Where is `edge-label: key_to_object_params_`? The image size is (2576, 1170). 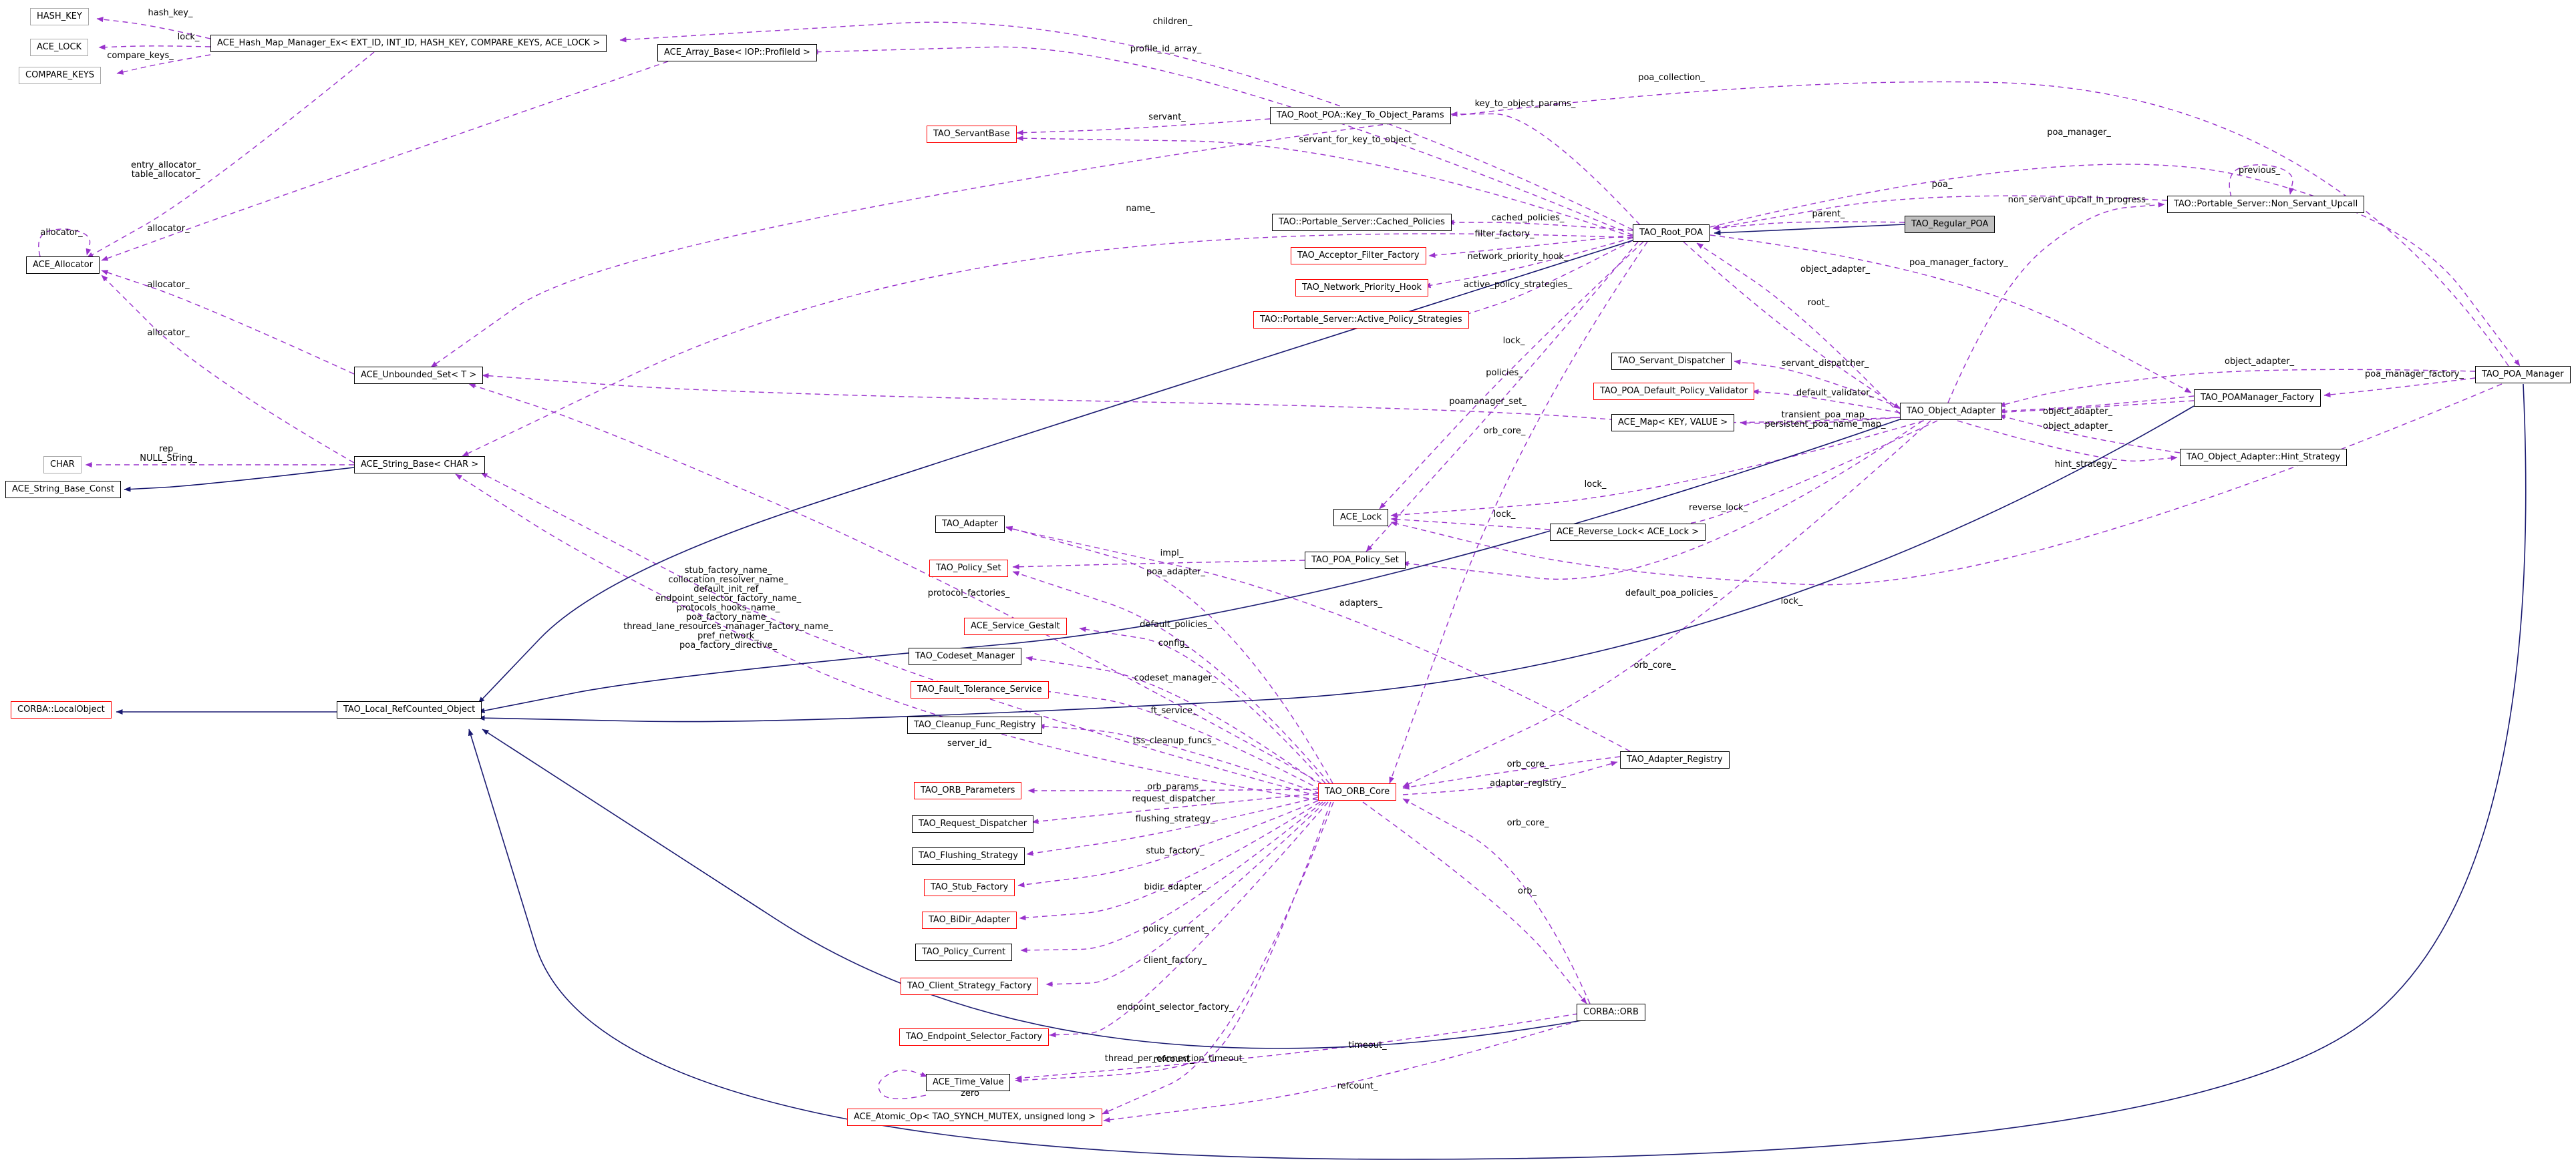 edge-label: key_to_object_params_ is located at coordinates (1525, 104).